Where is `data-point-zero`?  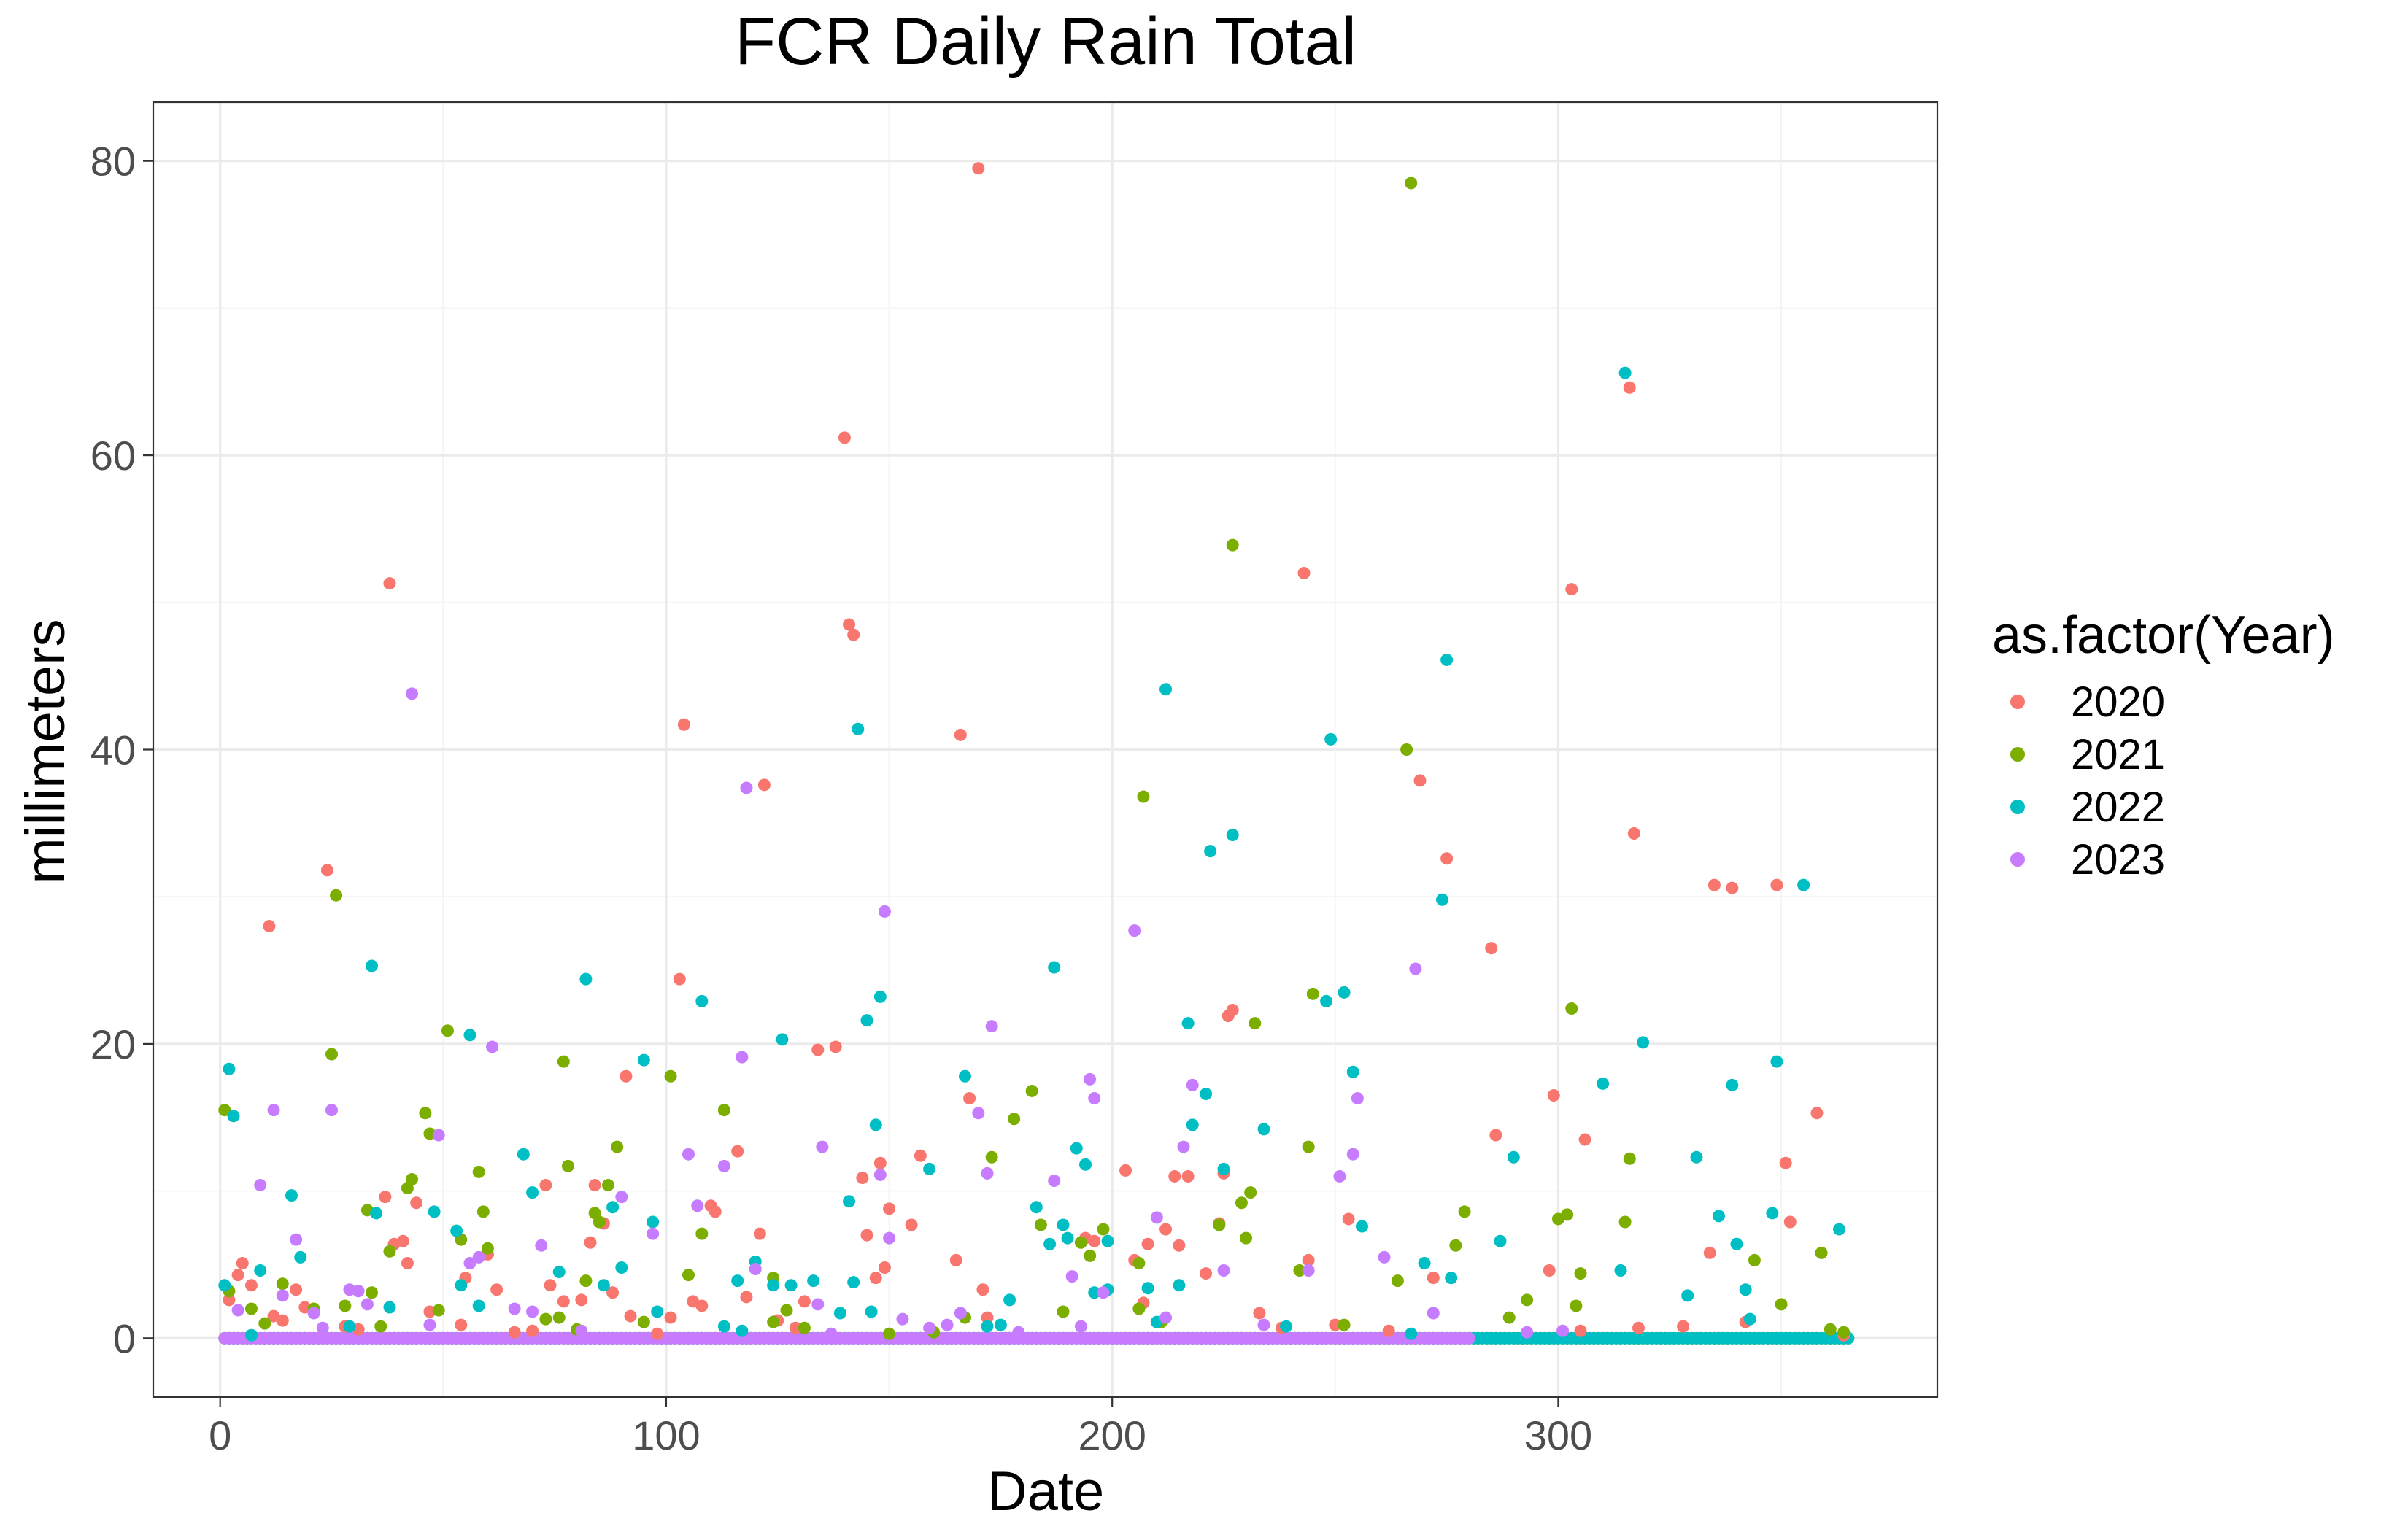
data-point-zero is located at coordinates (1468, 1338).